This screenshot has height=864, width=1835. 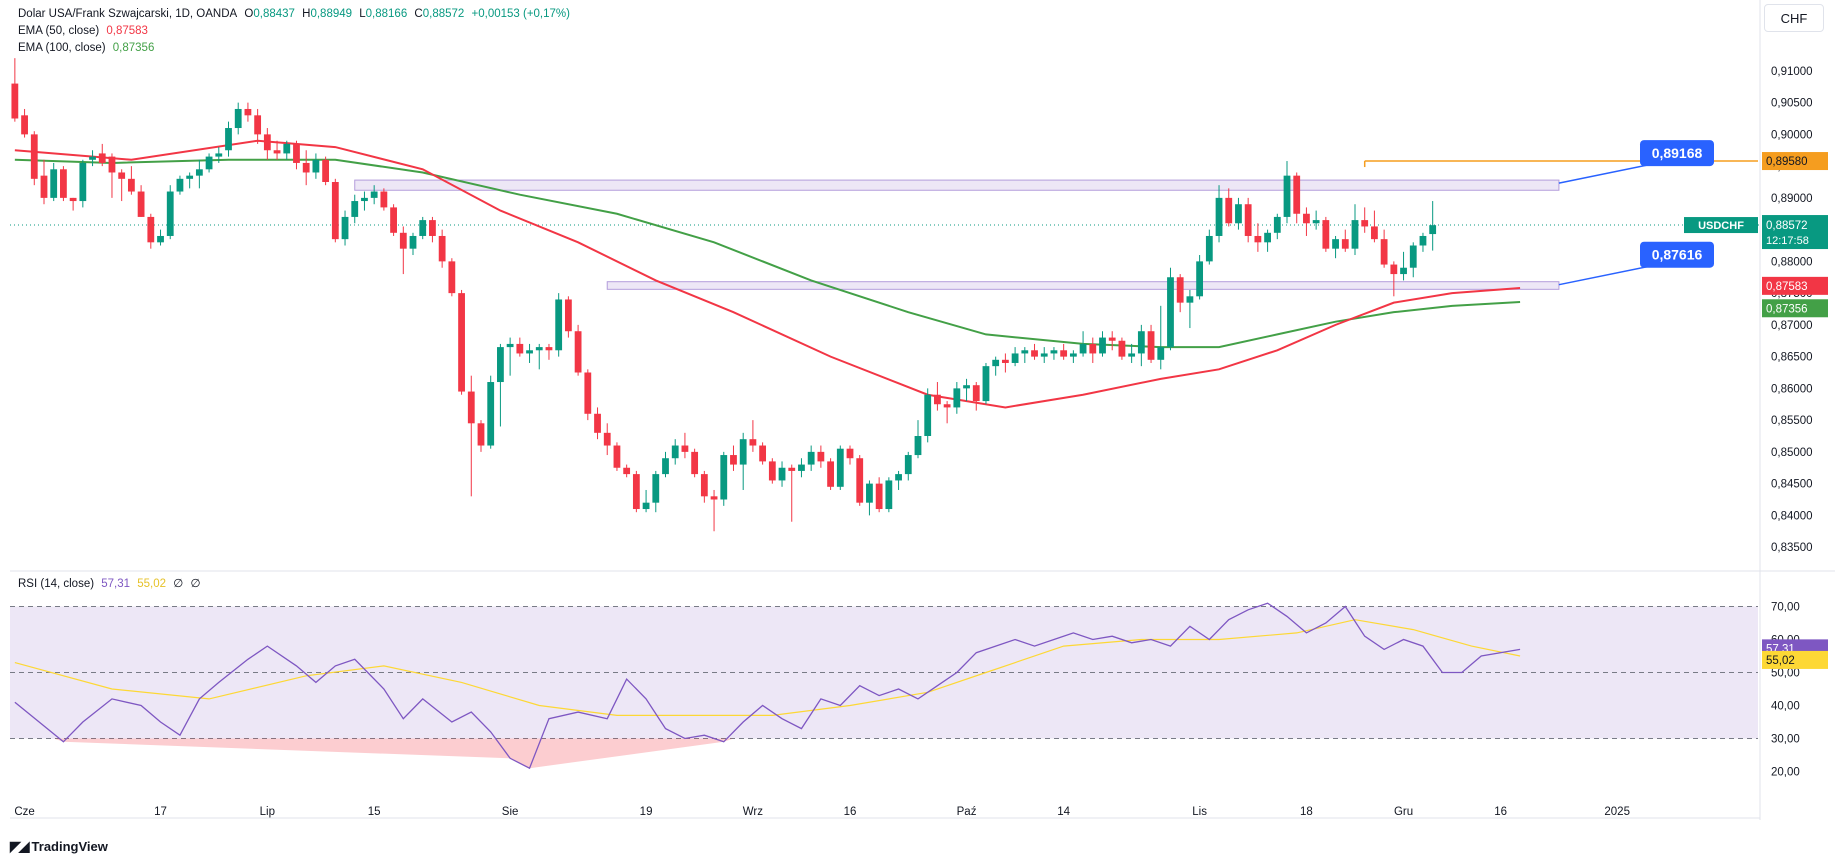 What do you see at coordinates (267, 812) in the screenshot?
I see `time-tick-label: Lip` at bounding box center [267, 812].